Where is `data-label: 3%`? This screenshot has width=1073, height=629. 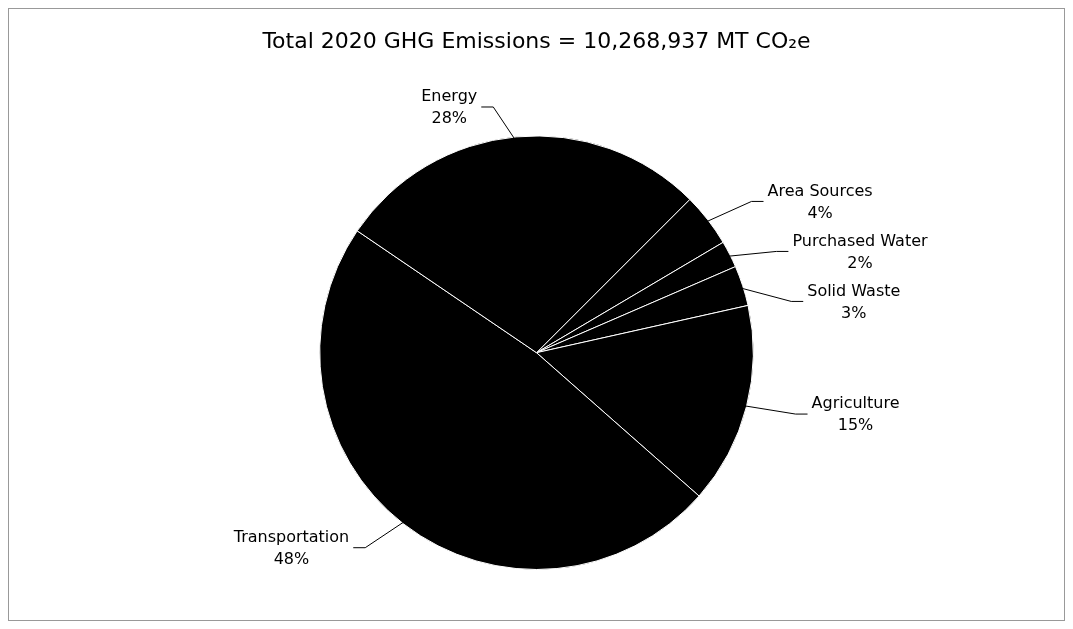 data-label: 3% is located at coordinates (854, 312).